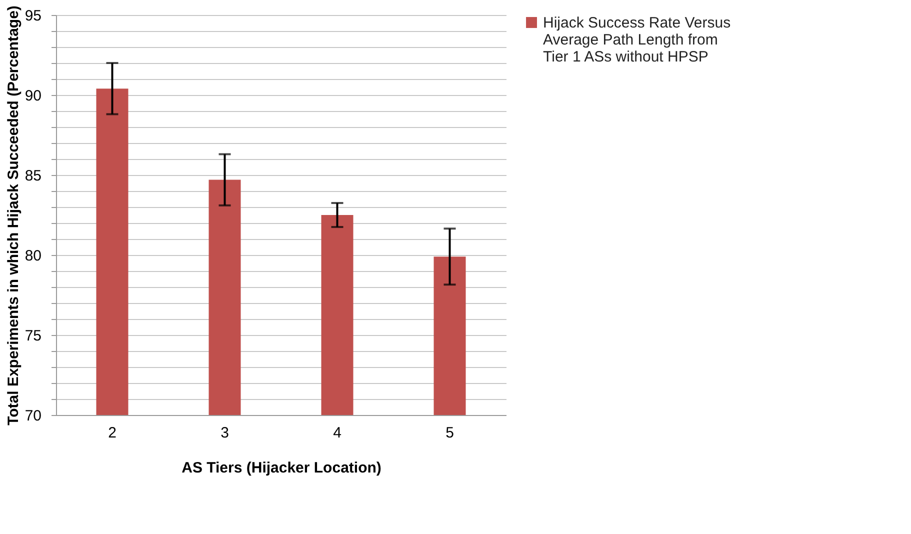  Describe the element at coordinates (33, 16) in the screenshot. I see `y-tick-label: 95` at that location.